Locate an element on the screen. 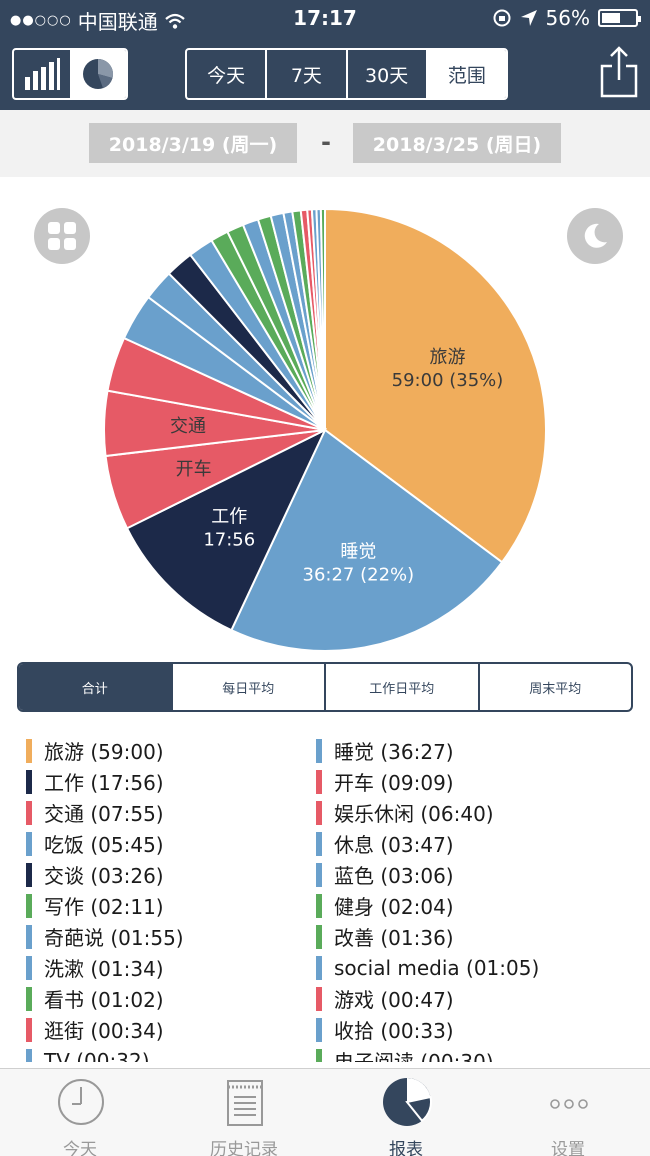  chart-view-switch is located at coordinates (70, 74).